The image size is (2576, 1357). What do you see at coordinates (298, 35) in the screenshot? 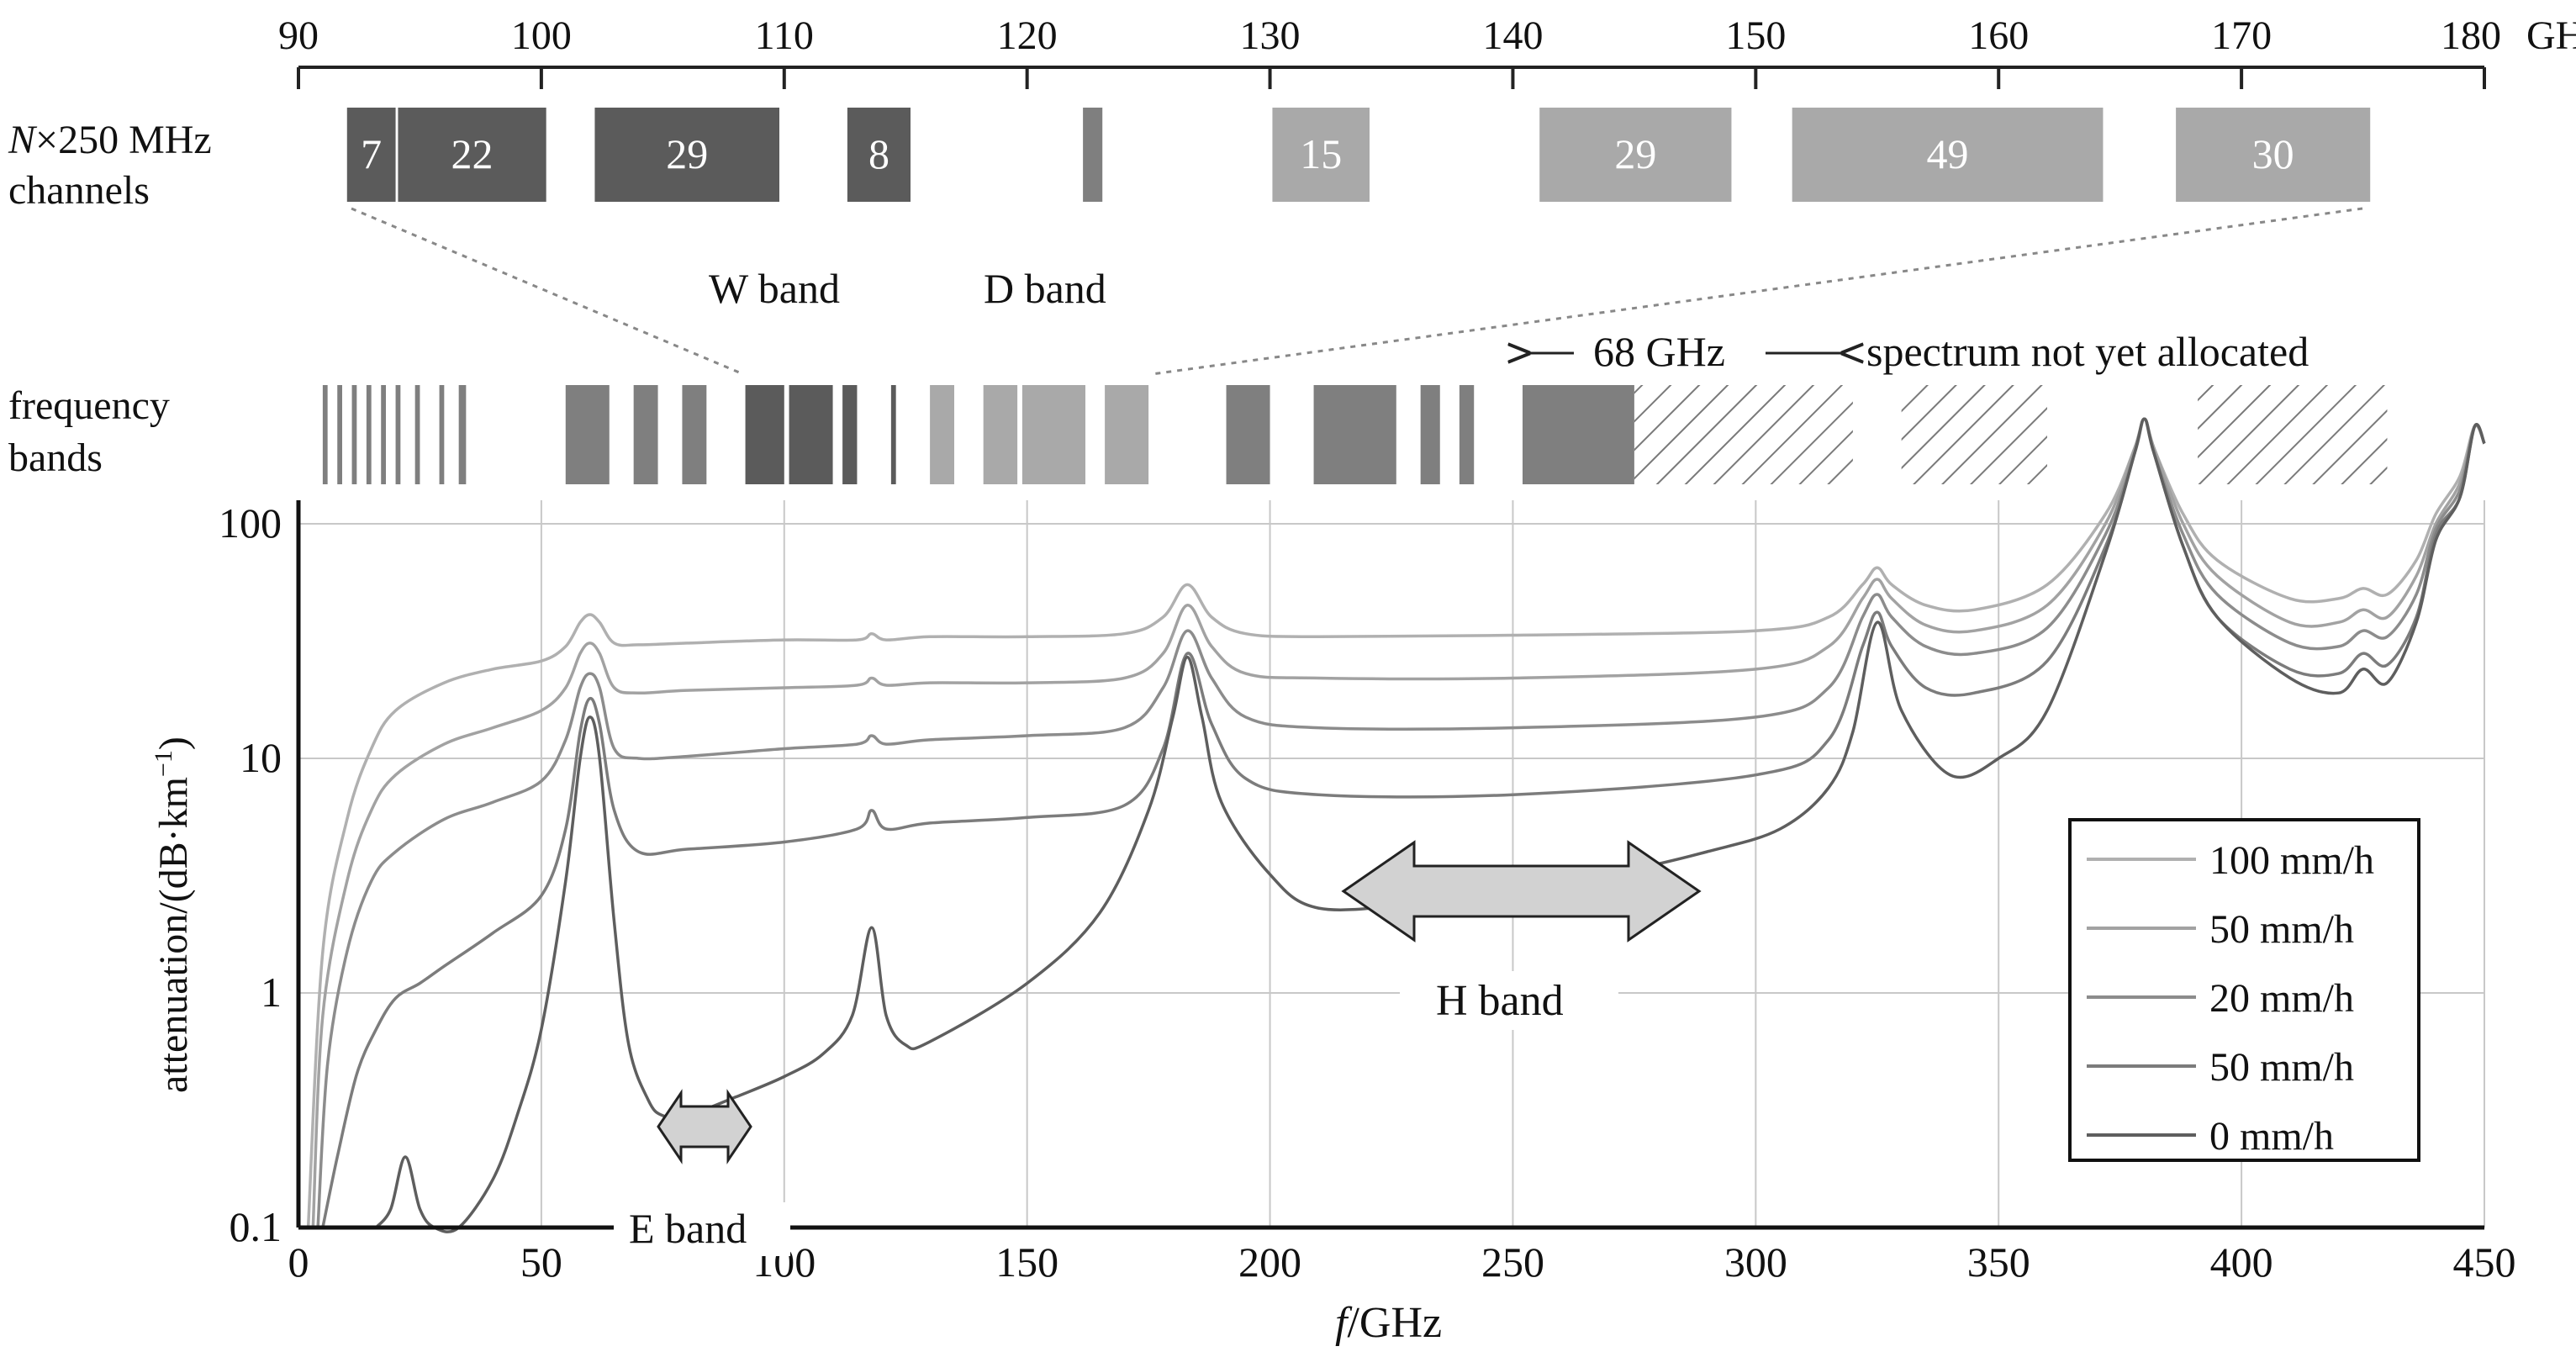
I see `top-scale-tick-label: 90` at bounding box center [298, 35].